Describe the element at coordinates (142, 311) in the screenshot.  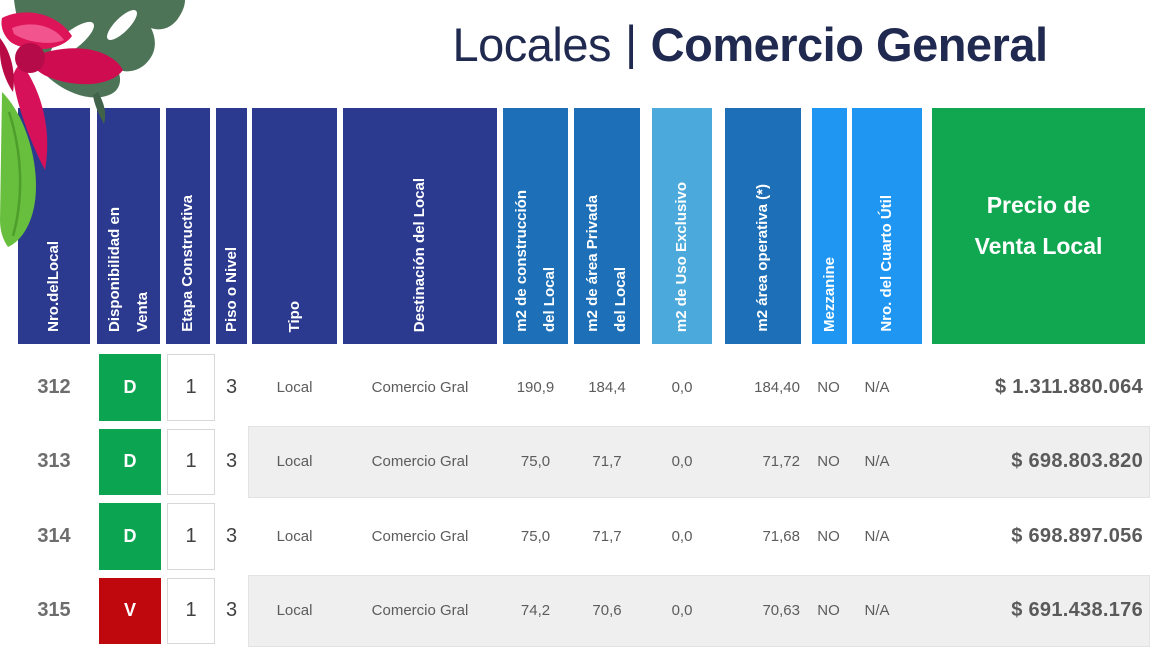
I see `header-label: Venta` at that location.